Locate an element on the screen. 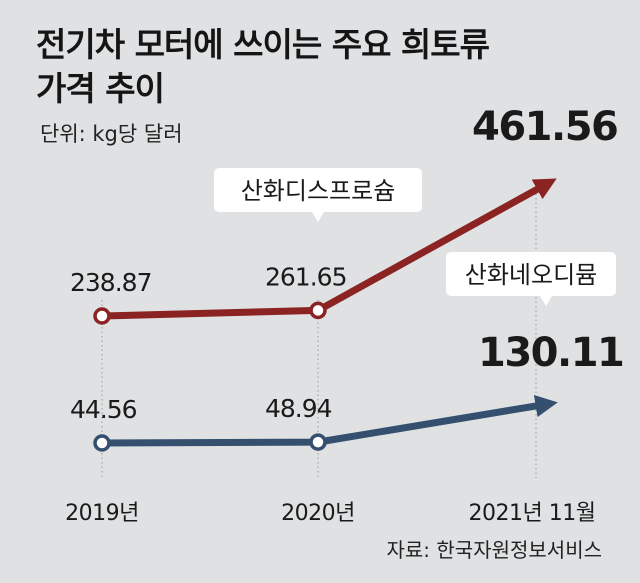 This screenshot has height=583, width=640. x-tick-label: 2020년 is located at coordinates (318, 513).